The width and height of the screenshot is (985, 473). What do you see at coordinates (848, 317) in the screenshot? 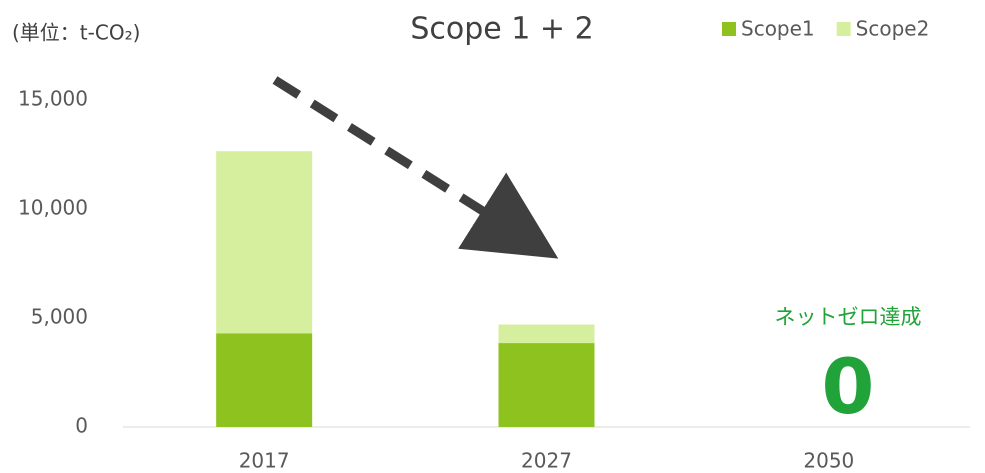
I see `net-zero-label: ネットゼロ達成` at bounding box center [848, 317].